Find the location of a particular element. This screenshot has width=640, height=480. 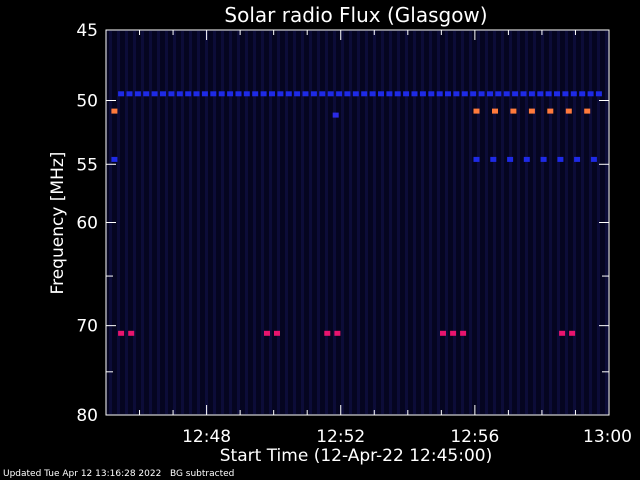

y-tick-label: 80 is located at coordinates (87, 416).